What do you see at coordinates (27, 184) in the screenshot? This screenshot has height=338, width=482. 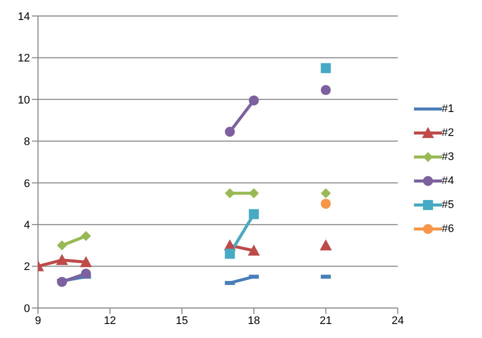 I see `y-tick-label: 6` at bounding box center [27, 184].